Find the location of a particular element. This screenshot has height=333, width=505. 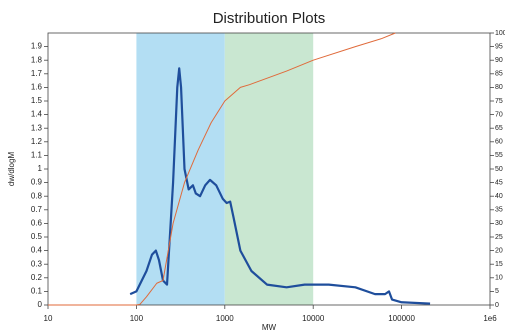

y2-tick-label: 65 is located at coordinates (499, 128).